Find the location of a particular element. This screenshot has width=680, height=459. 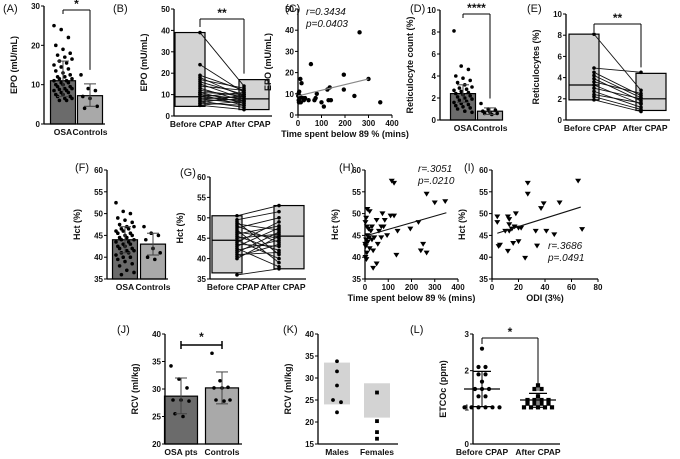

x-axis-label: ODI (3%) is located at coordinates (545, 298).